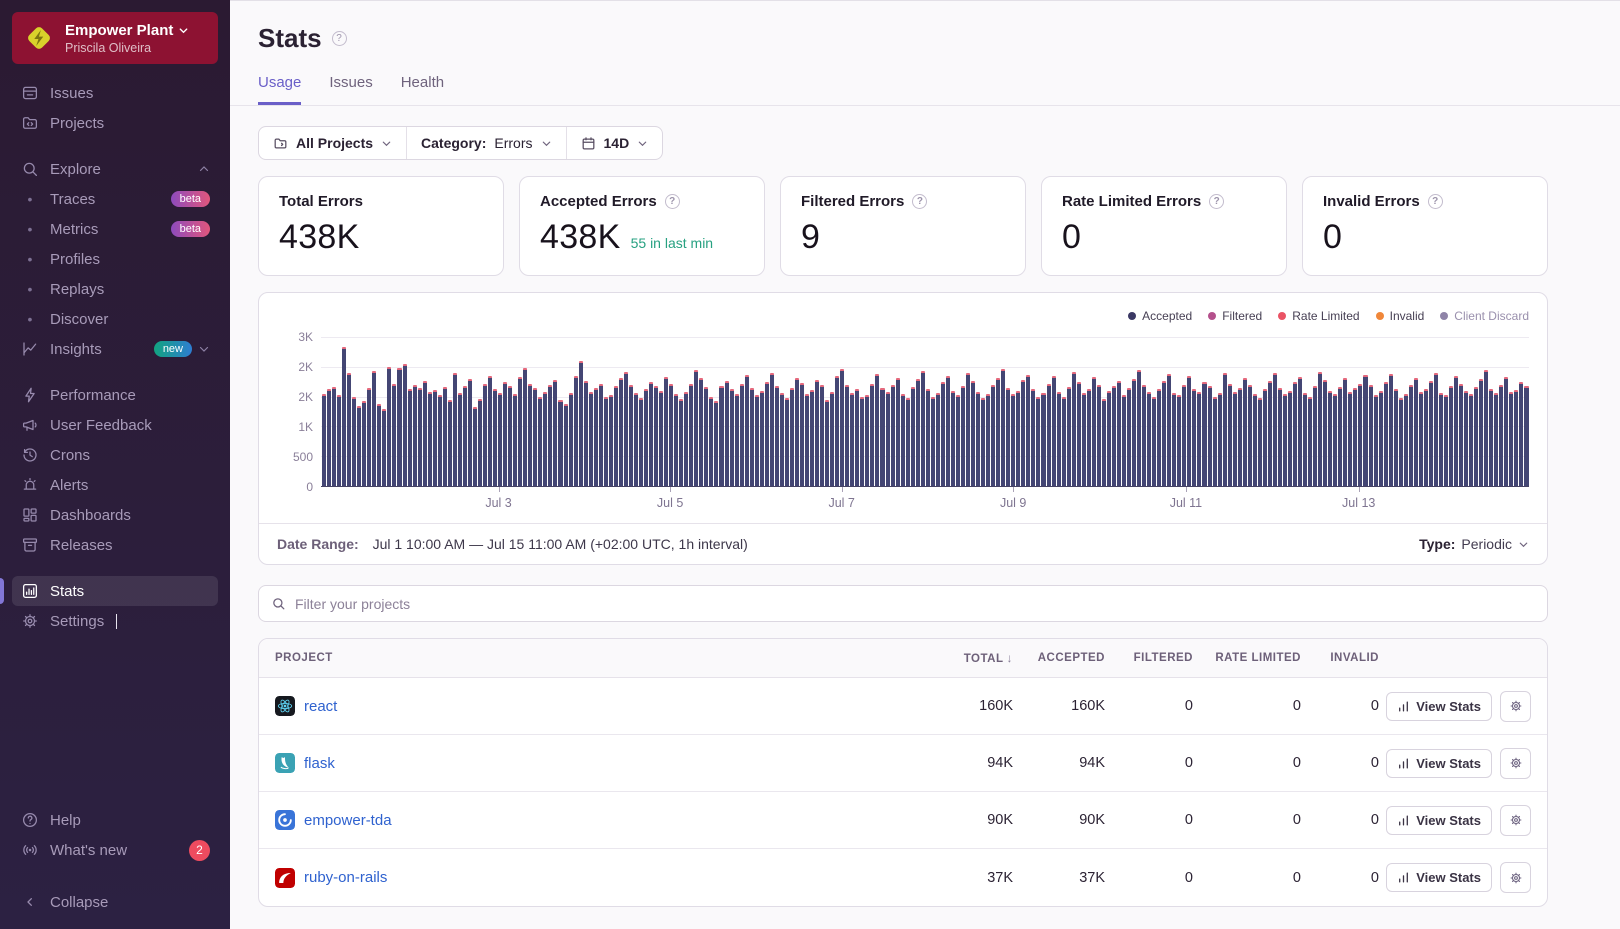 The width and height of the screenshot is (1620, 929). I want to click on date-range-dropdown: 14D, so click(614, 143).